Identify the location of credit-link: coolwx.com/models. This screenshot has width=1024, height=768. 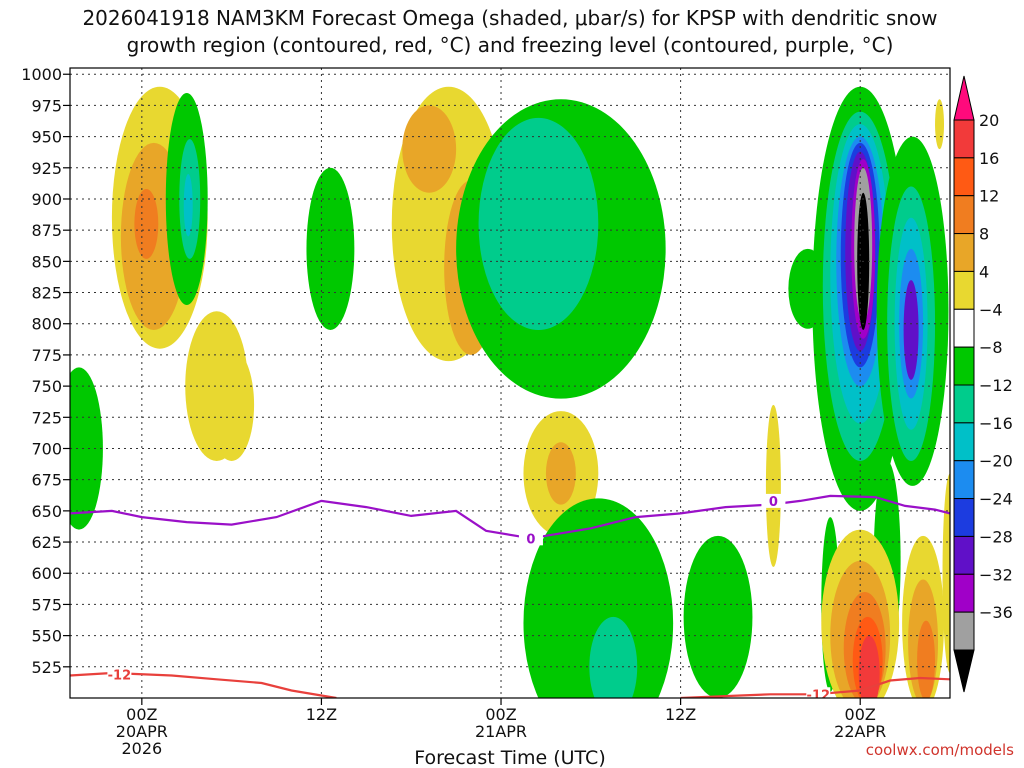
(940, 750).